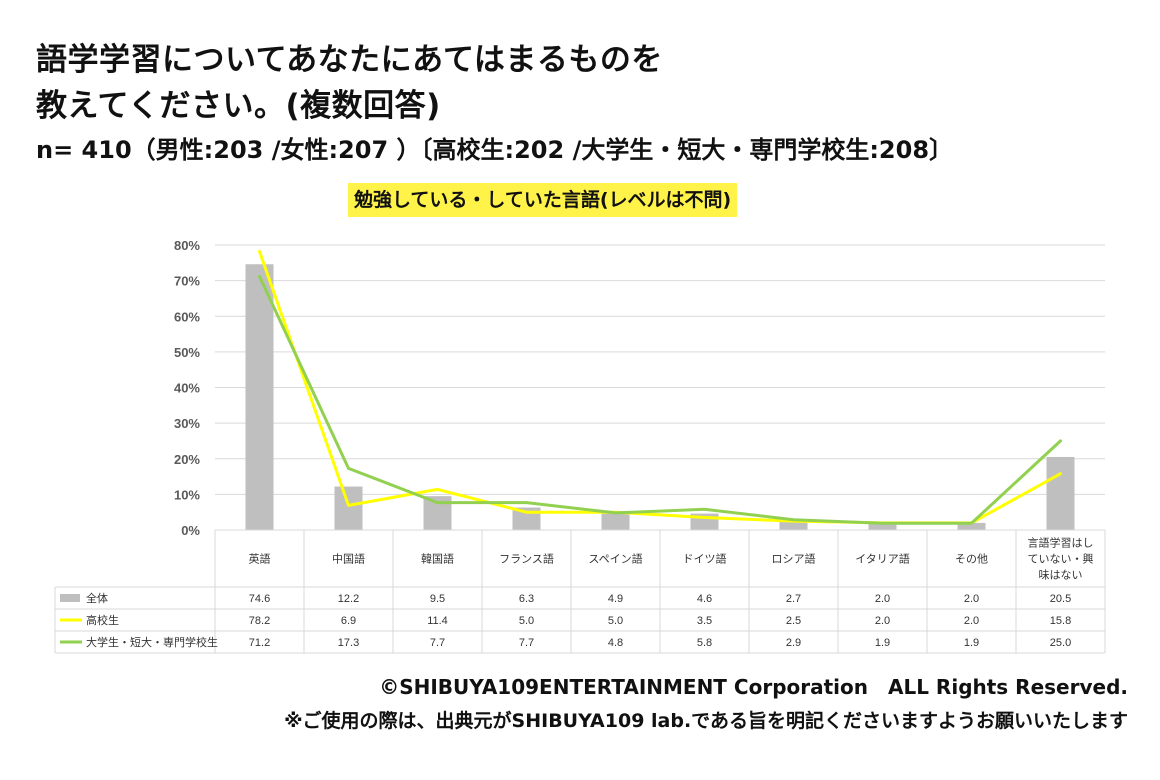 The image size is (1160, 780). I want to click on y-tick-label: 50%, so click(187, 352).